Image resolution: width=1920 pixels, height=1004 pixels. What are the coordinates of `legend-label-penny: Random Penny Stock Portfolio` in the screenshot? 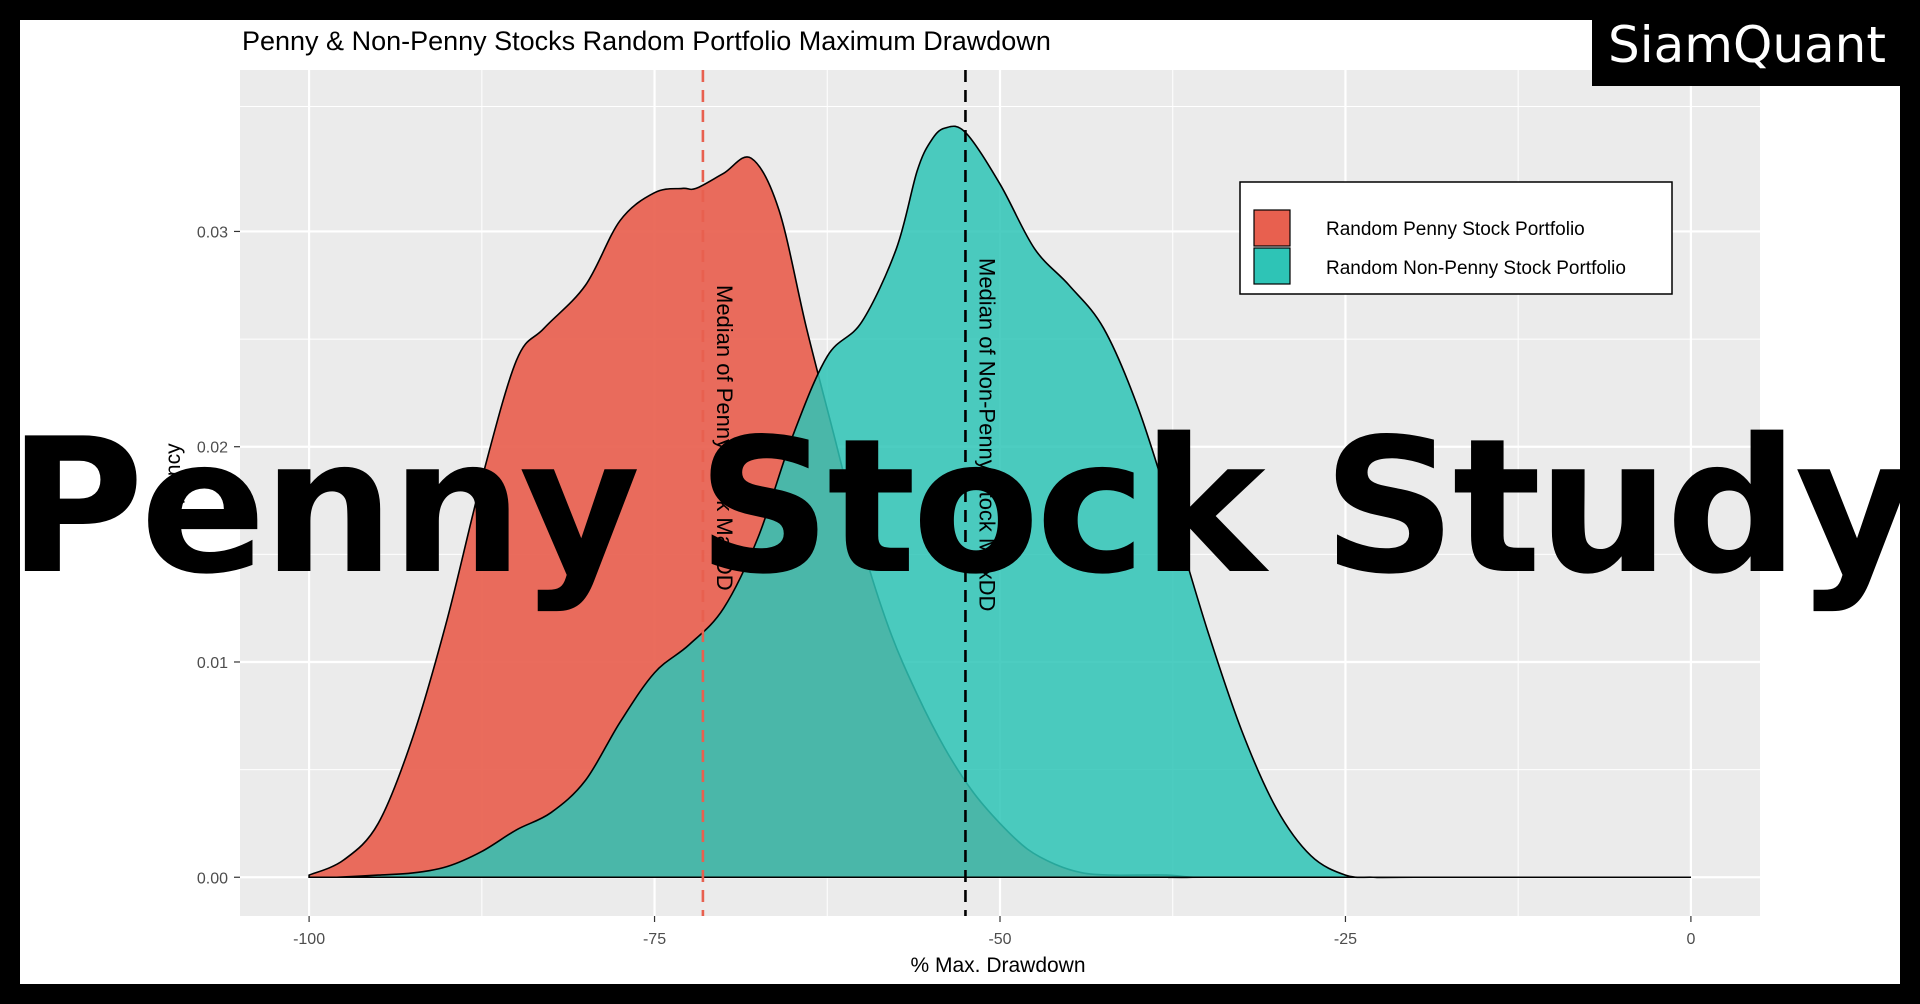 It's located at (1455, 229).